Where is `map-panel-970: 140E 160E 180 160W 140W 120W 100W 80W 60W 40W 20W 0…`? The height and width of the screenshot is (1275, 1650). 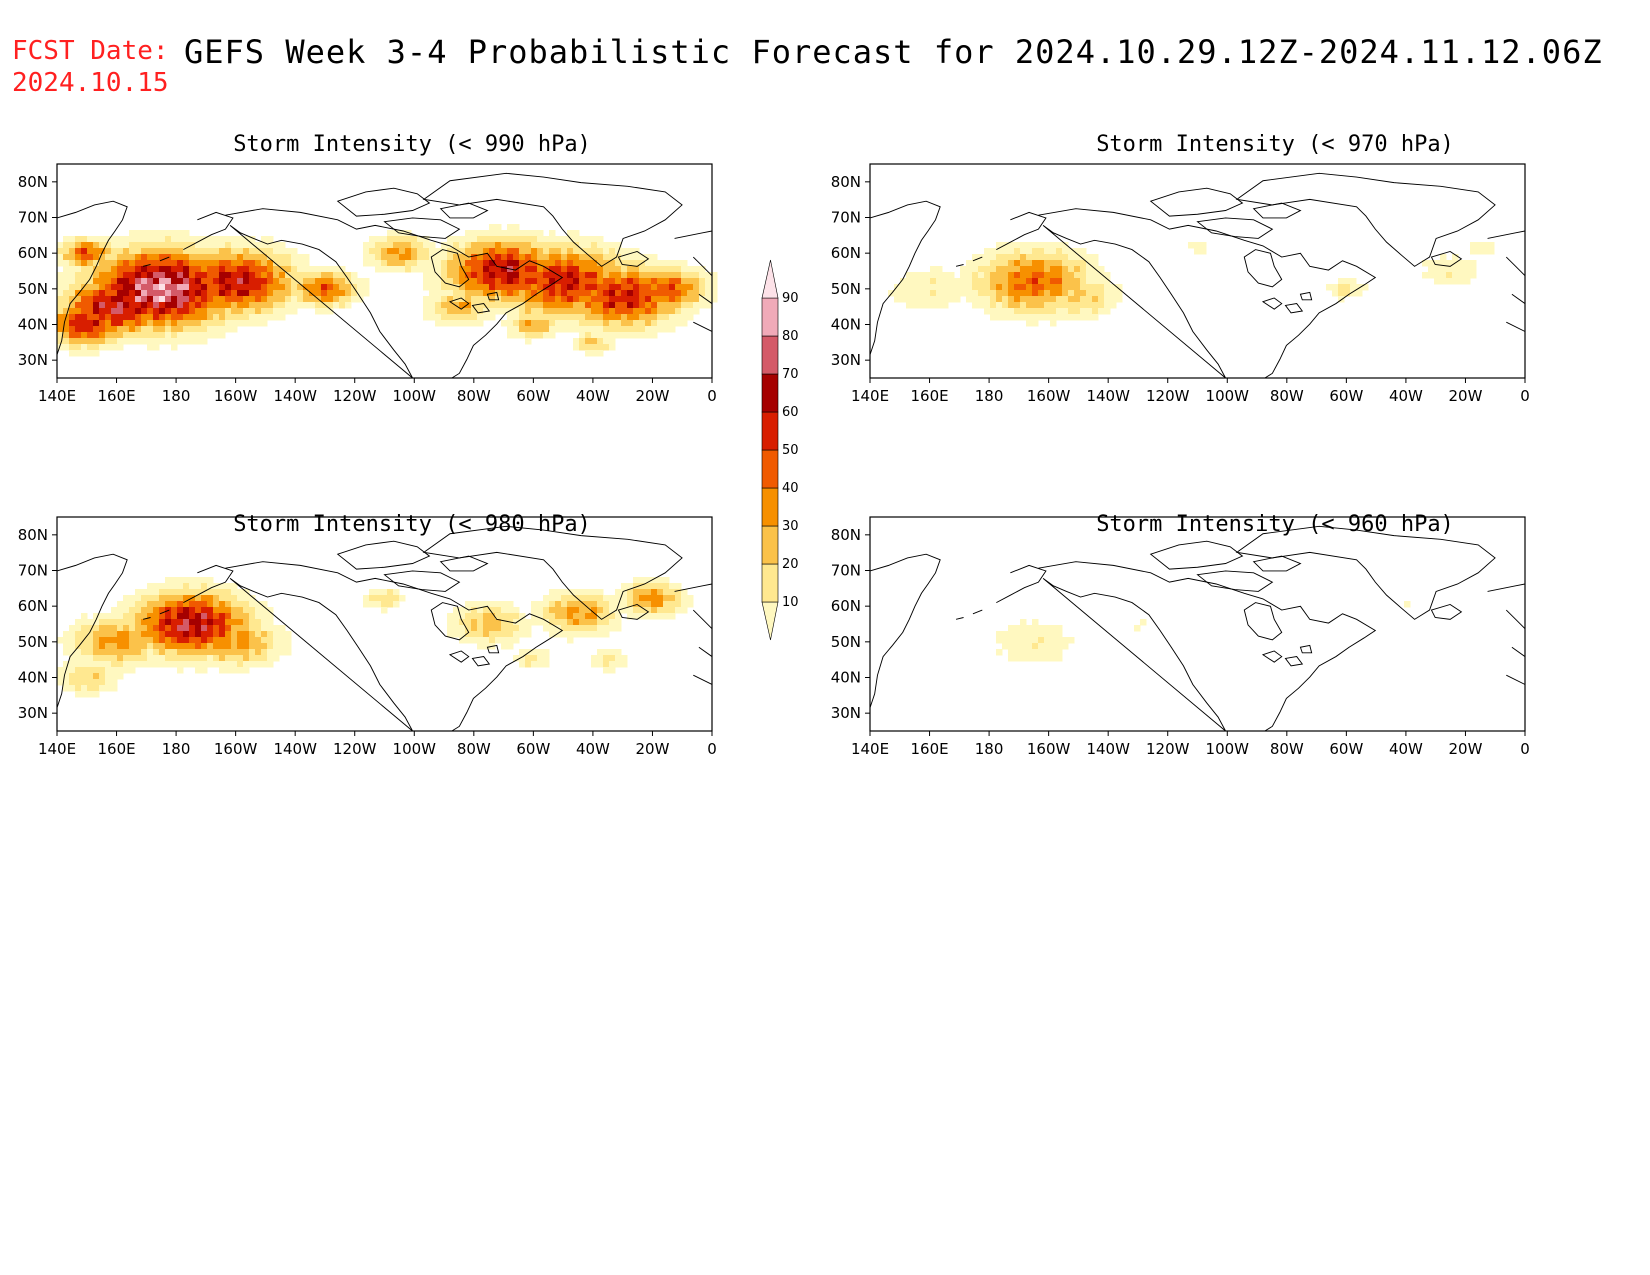
map-panel-970: 140E 160E 180 160W 140W 120W 100W 80W 60W 40W 20W 0… is located at coordinates (1180, 284).